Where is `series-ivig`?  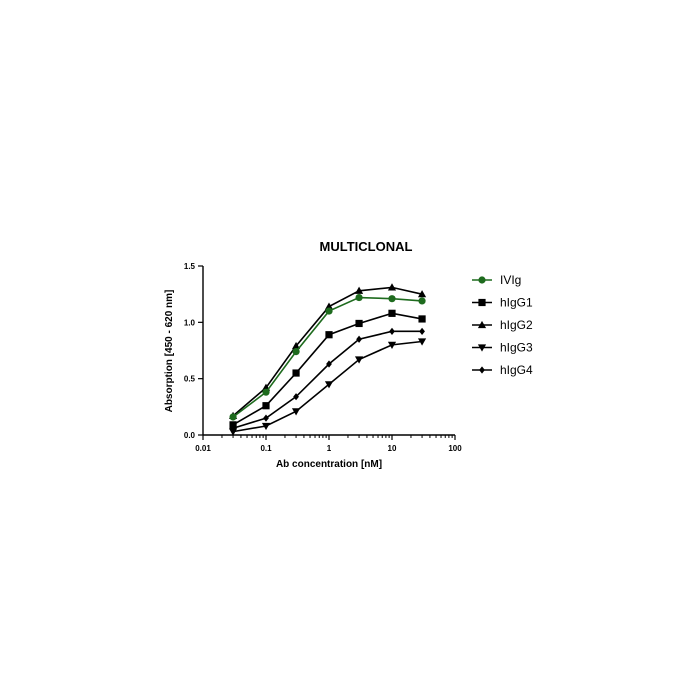
series-ivig is located at coordinates (327, 357).